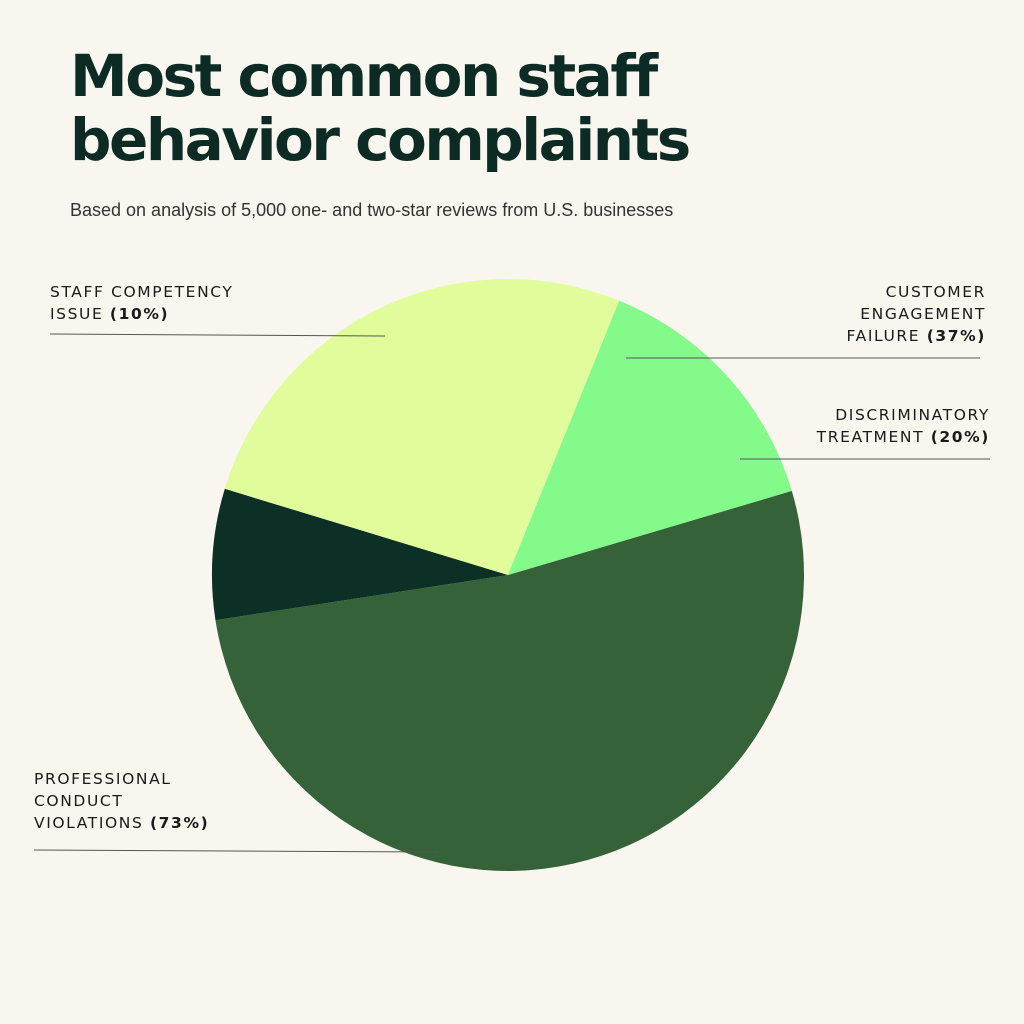  I want to click on label-professional-conduct-violations: PROFESSIONAL CONDUCT VIOLATIONS (73%), so click(122, 801).